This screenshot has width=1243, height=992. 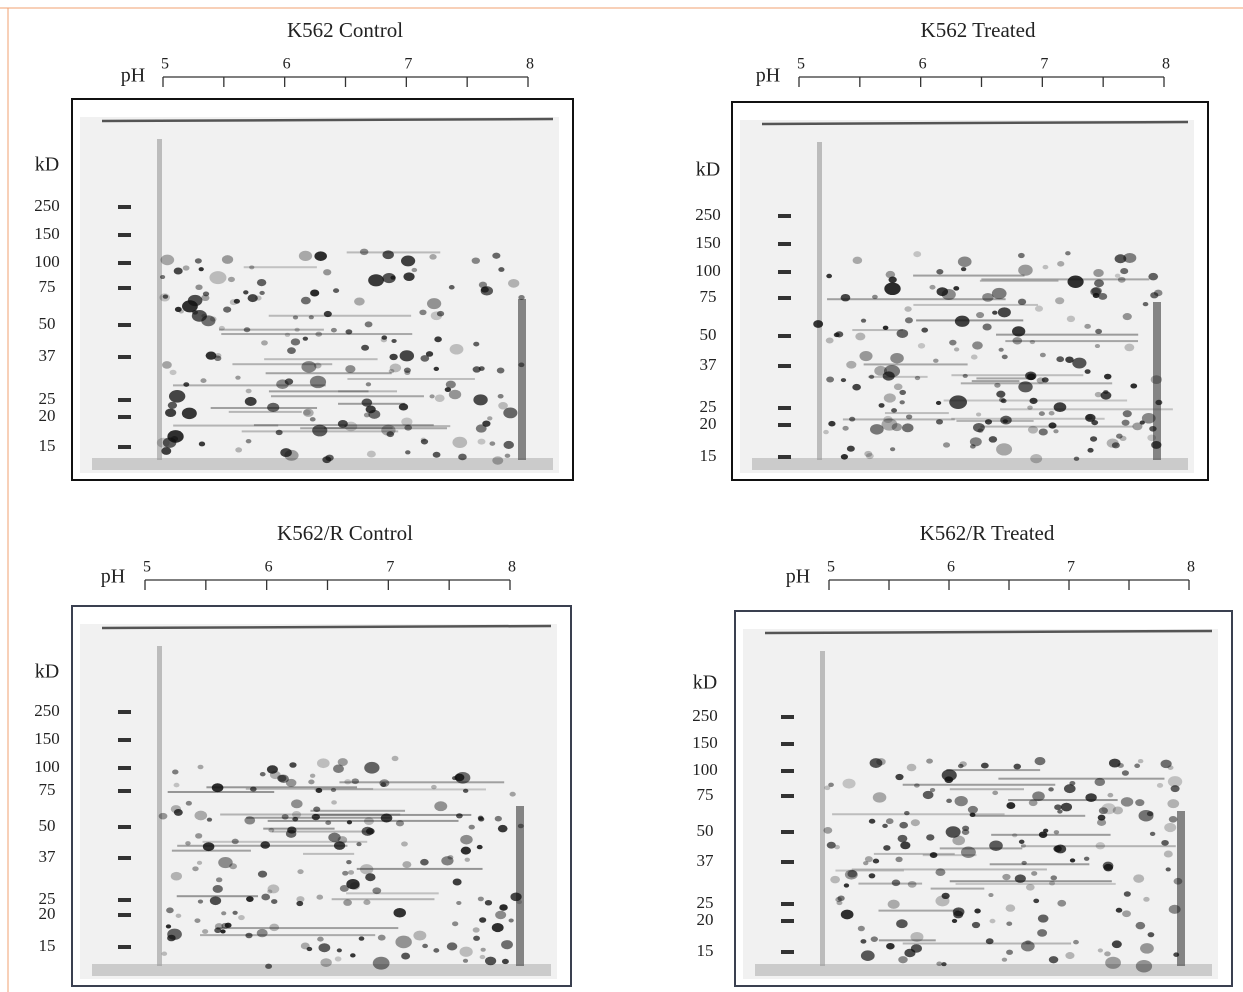 What do you see at coordinates (47, 710) in the screenshot?
I see `kd-tick-label: 250` at bounding box center [47, 710].